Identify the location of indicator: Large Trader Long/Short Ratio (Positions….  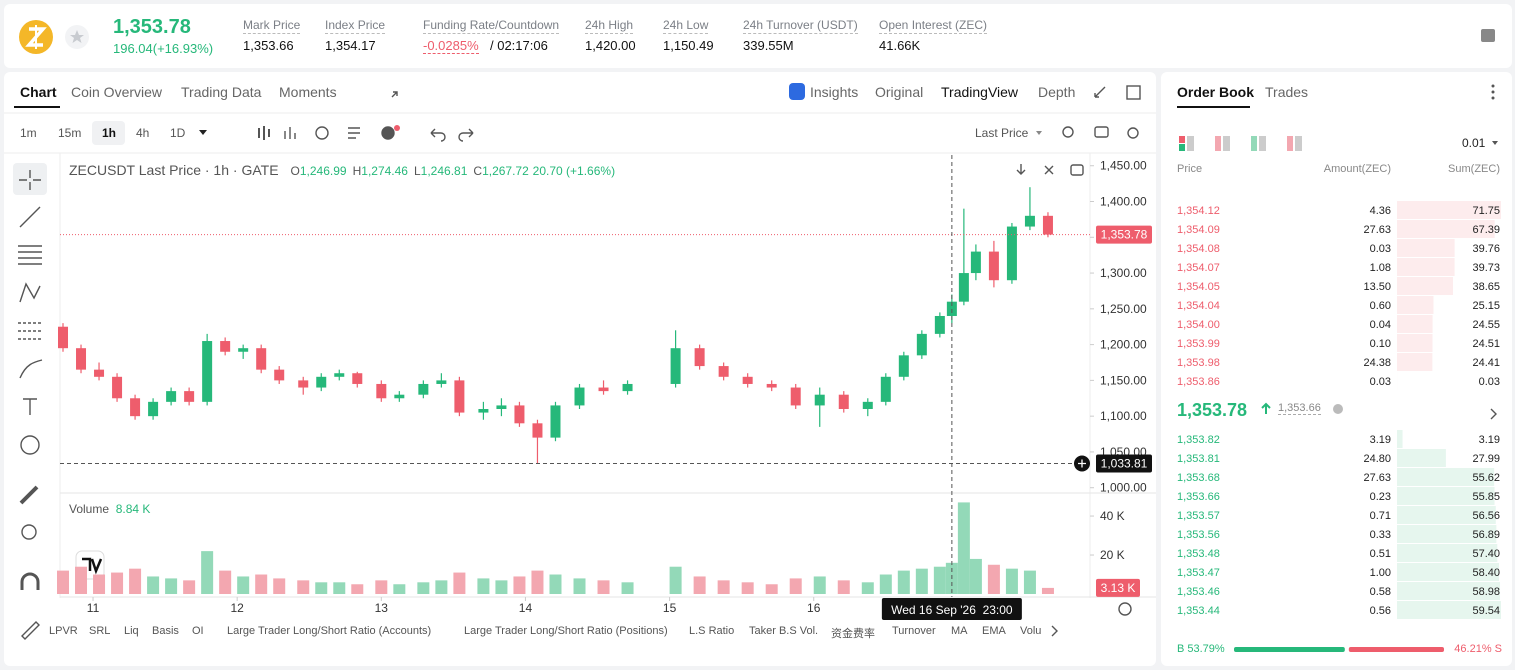
(566, 631).